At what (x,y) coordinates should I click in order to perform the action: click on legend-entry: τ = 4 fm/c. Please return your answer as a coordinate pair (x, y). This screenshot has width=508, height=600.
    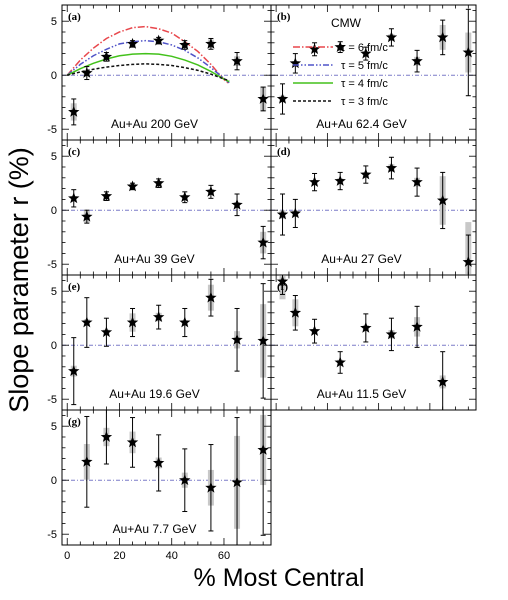
    Looking at the image, I should click on (364, 84).